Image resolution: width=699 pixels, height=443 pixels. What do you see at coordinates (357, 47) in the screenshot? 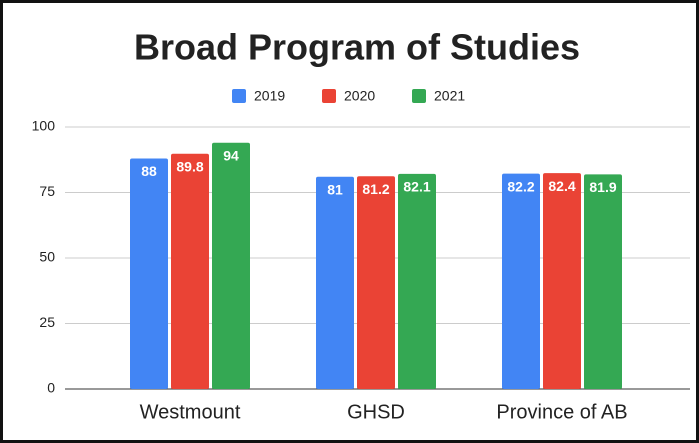
I see `chart-title: Broad Program of Studies` at bounding box center [357, 47].